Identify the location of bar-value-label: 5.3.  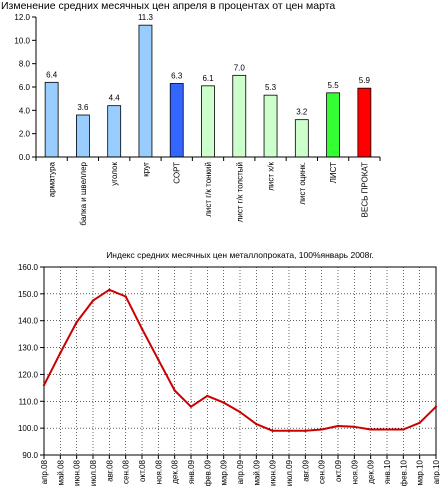
(271, 87).